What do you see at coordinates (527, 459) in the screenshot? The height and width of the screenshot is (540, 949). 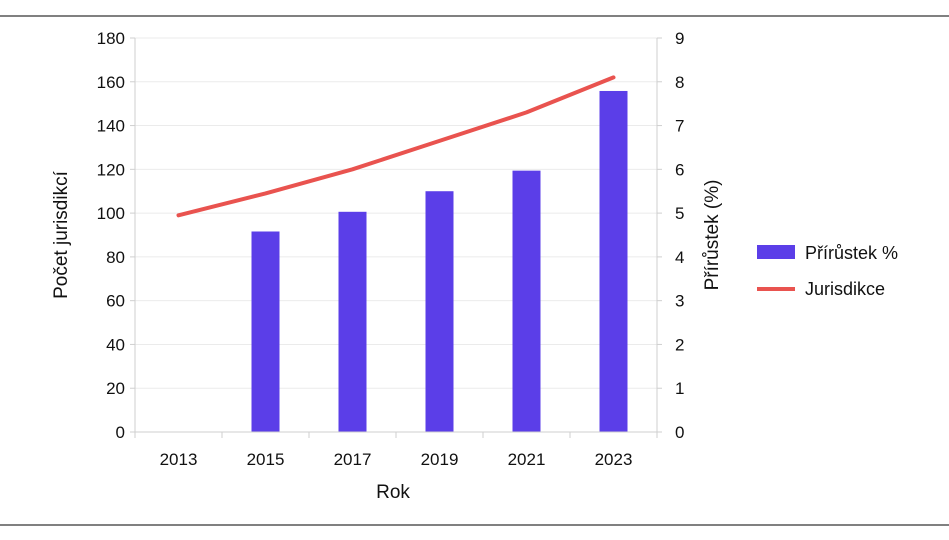 I see `x-tick-label: 2021` at bounding box center [527, 459].